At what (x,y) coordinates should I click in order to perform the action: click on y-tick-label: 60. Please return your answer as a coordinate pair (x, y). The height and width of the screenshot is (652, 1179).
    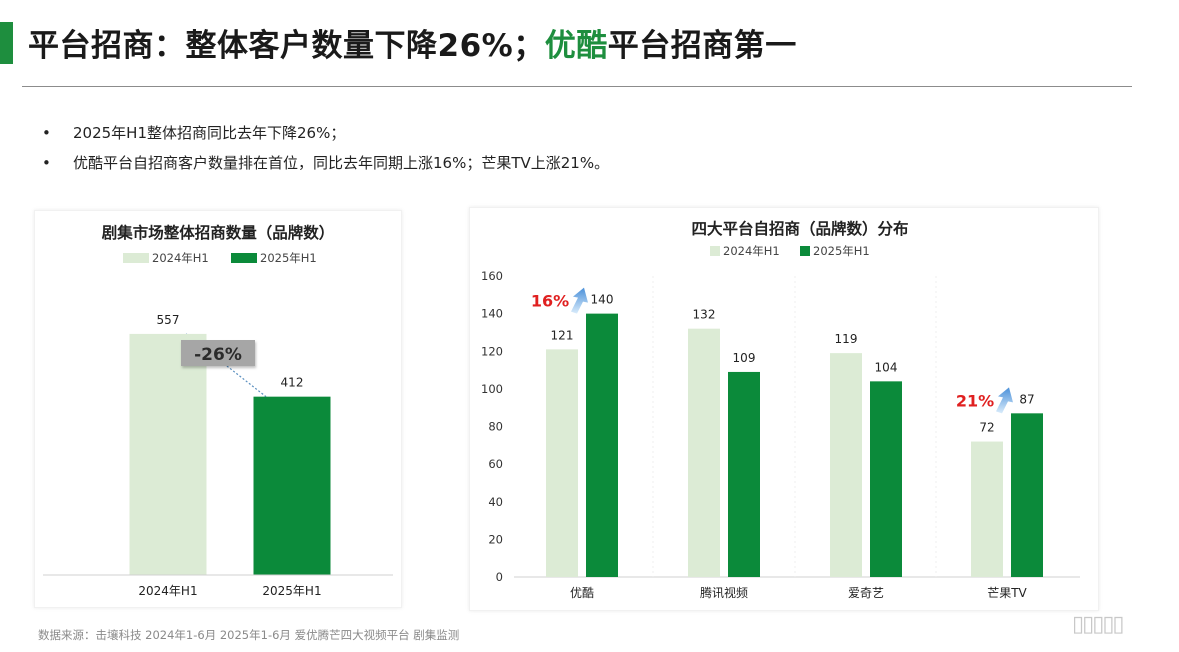
    Looking at the image, I should click on (495, 464).